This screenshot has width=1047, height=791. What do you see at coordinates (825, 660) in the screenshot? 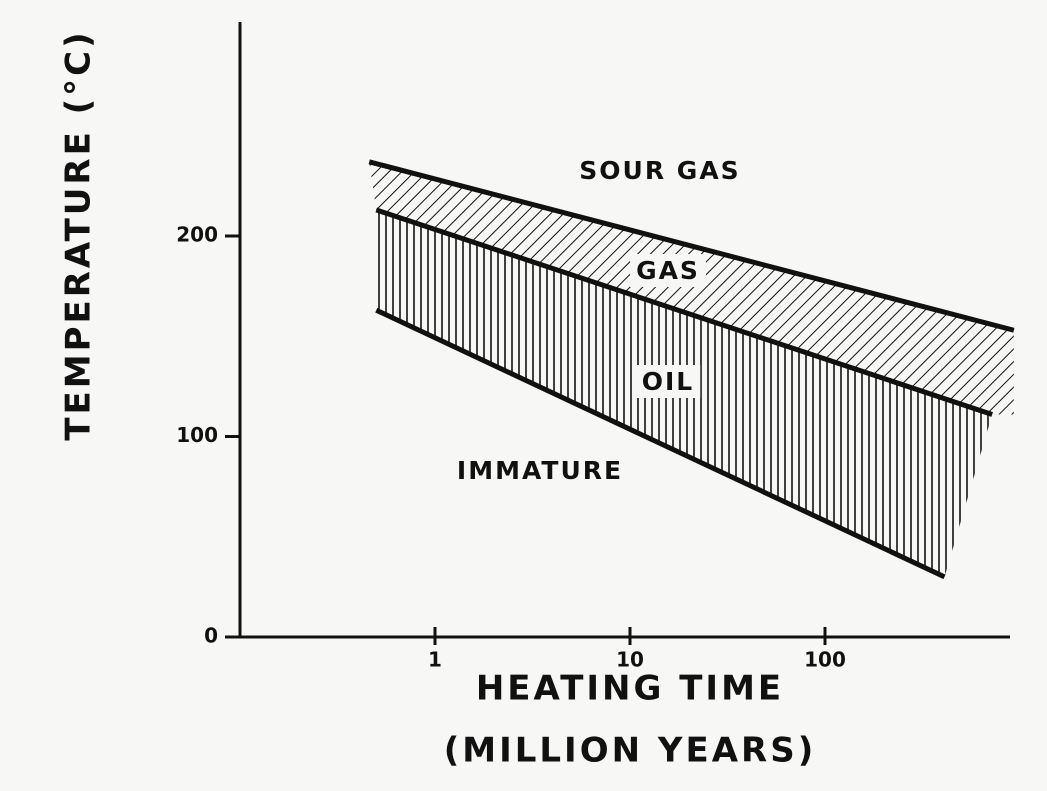
I see `x-tick-label: 100` at bounding box center [825, 660].